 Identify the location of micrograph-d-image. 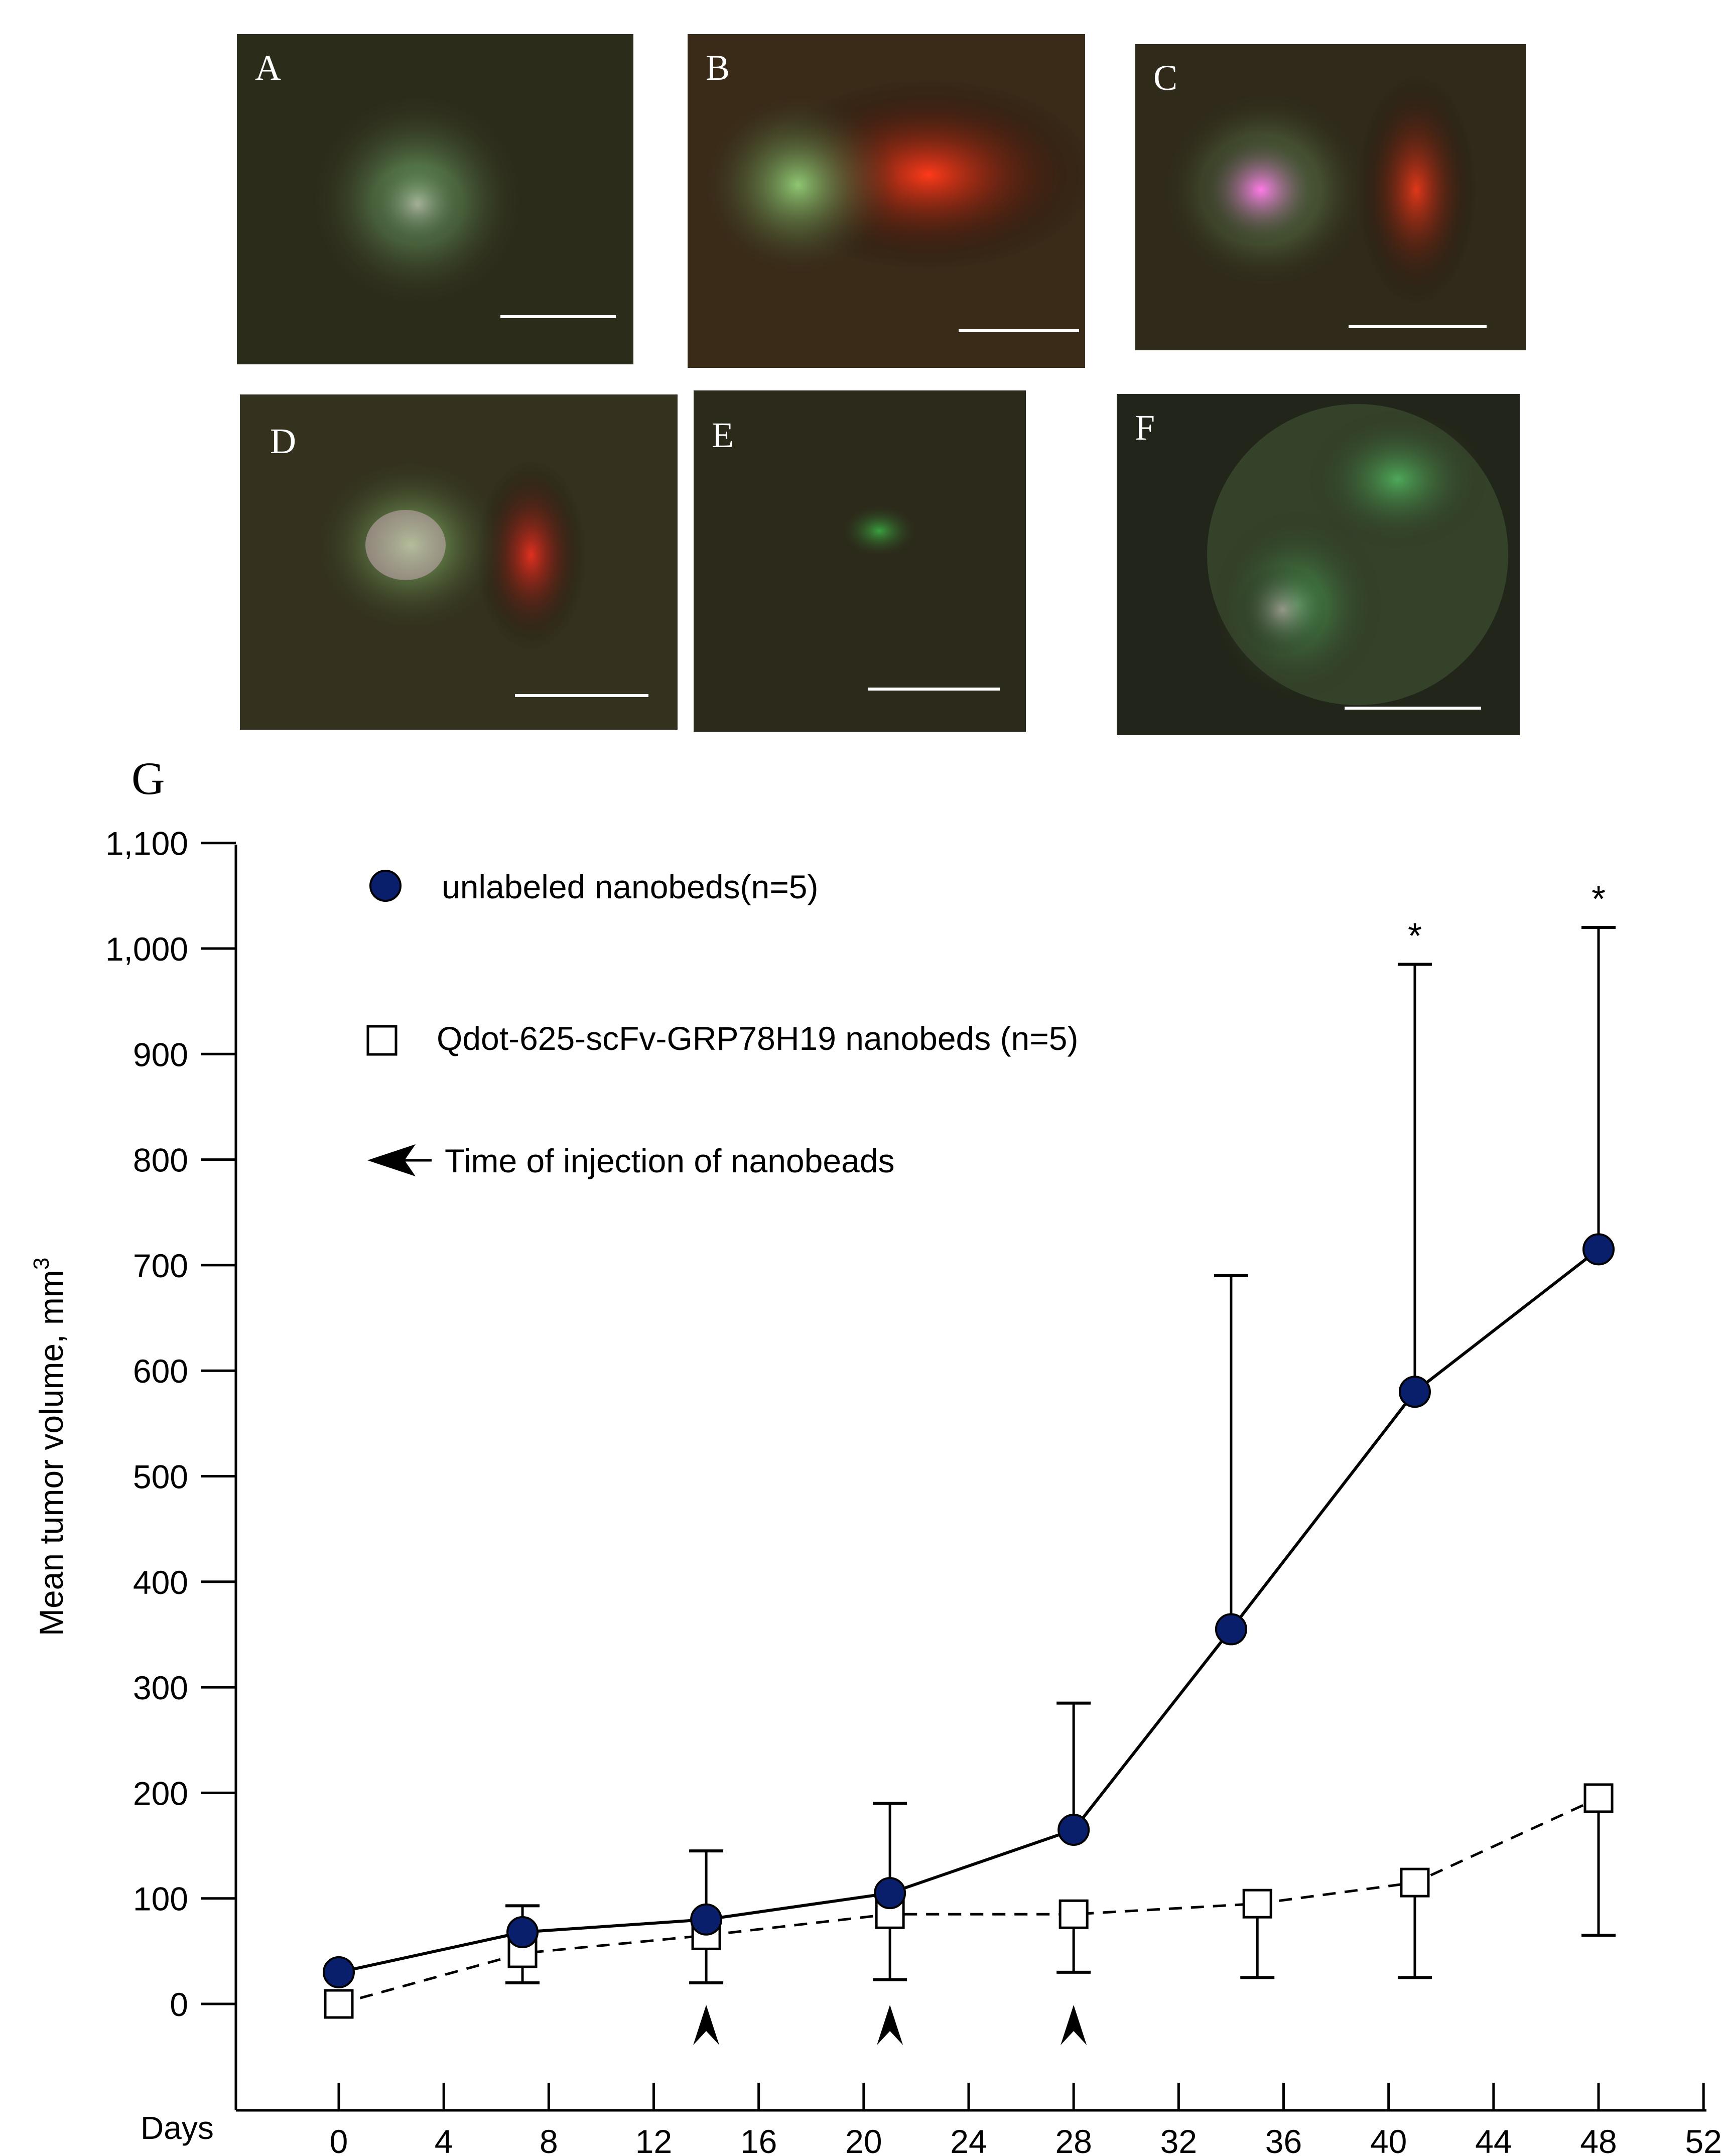
(459, 562).